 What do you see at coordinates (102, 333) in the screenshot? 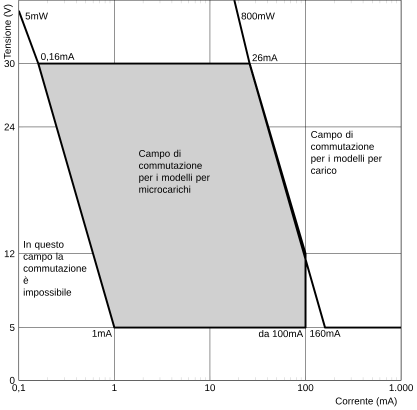
I see `annotation: 1mA` at bounding box center [102, 333].